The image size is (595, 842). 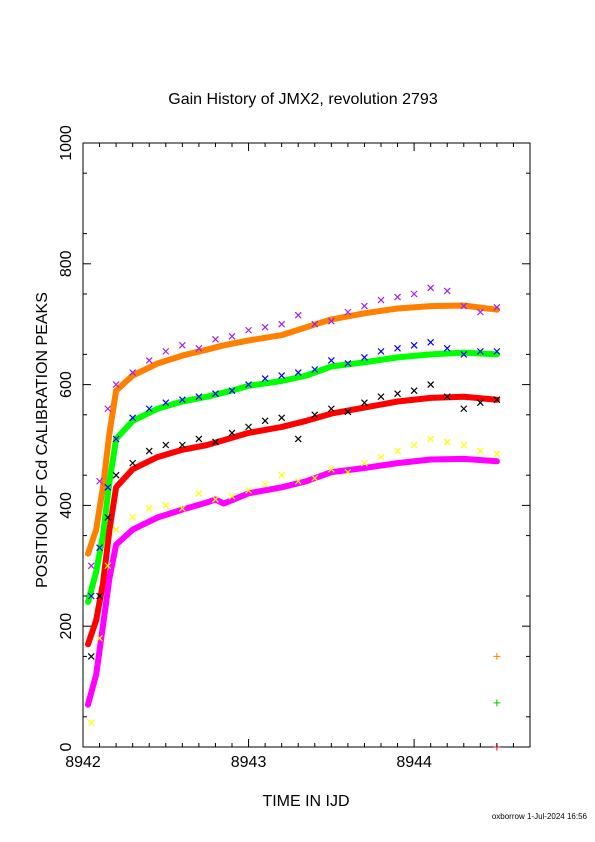 I want to click on chart-title: Gain History of JMX2, revolution 2793, so click(x=303, y=99).